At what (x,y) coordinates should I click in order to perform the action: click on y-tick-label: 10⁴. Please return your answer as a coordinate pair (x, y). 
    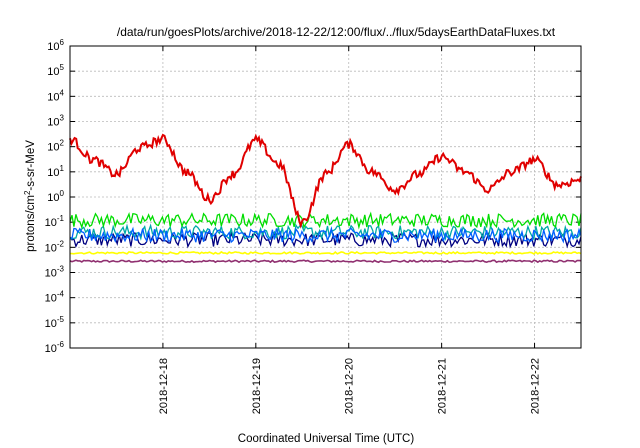
    Looking at the image, I should click on (55, 95).